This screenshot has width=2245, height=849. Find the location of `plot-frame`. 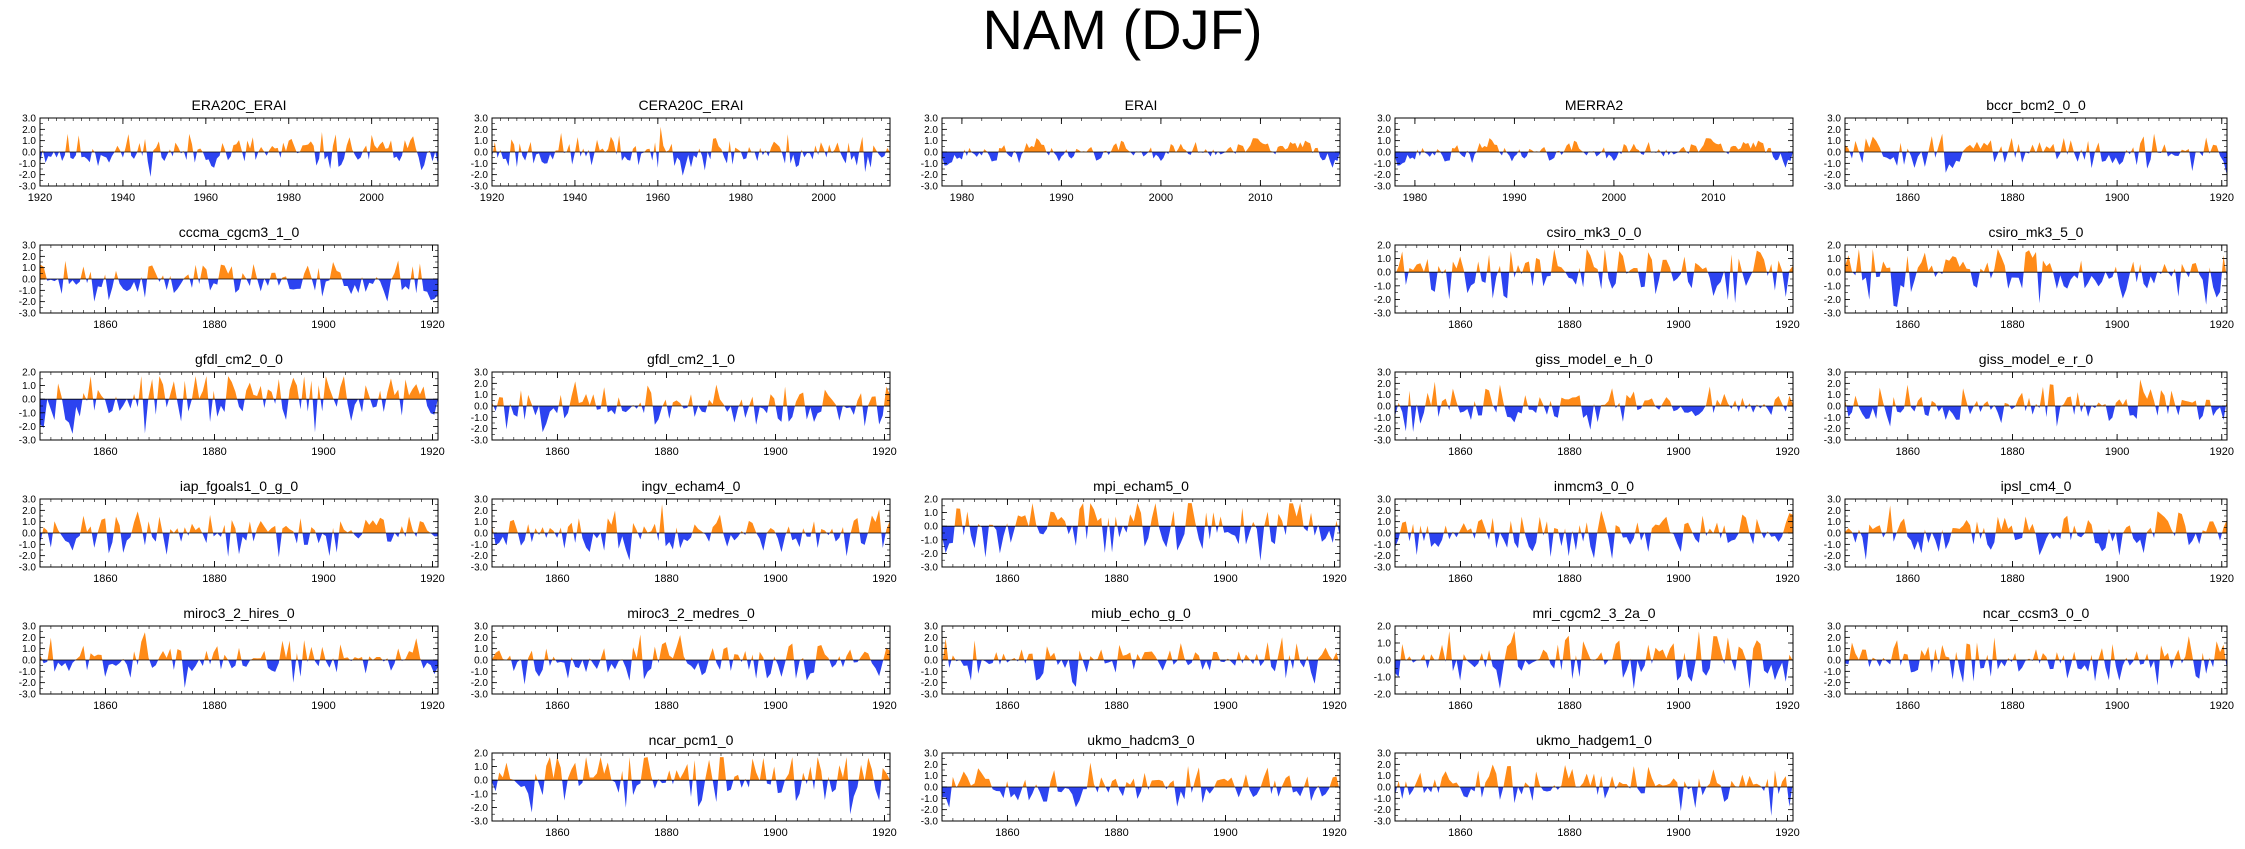

plot-frame is located at coordinates (1594, 279).